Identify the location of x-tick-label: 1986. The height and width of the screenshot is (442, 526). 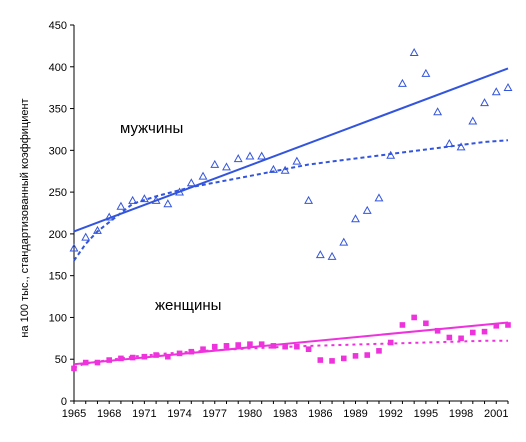
(320, 414).